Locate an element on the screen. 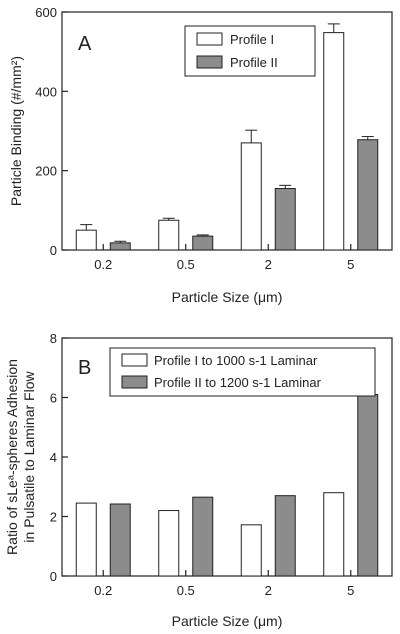 This screenshot has width=400, height=634. a-y-tick-label: 0 is located at coordinates (53, 250).